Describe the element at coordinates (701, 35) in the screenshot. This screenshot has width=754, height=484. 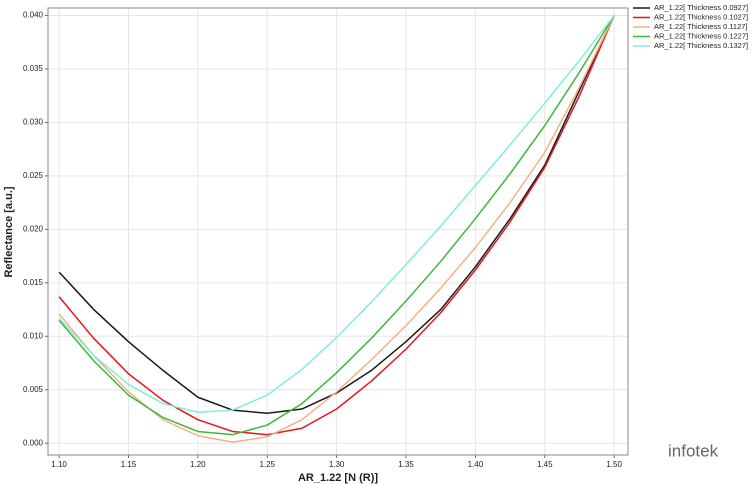
I see `legend-label: AR_1.22[ Thickness 0.1227]` at that location.